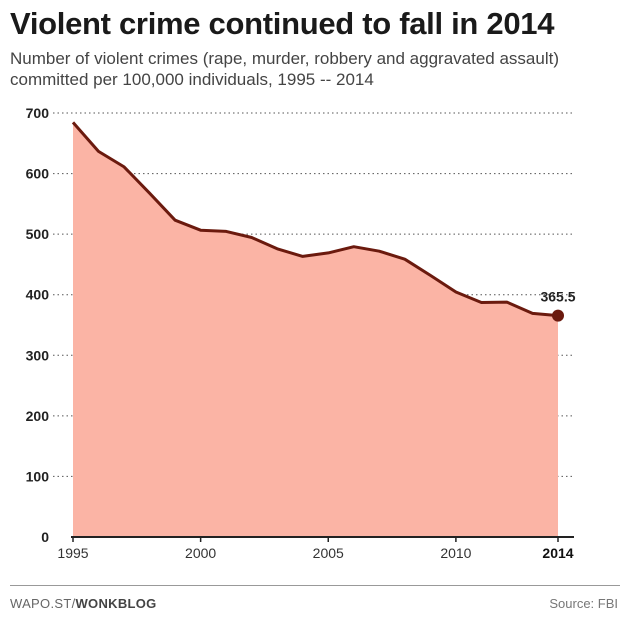 This screenshot has width=630, height=624. What do you see at coordinates (38, 476) in the screenshot?
I see `y-tick-label: 100` at bounding box center [38, 476].